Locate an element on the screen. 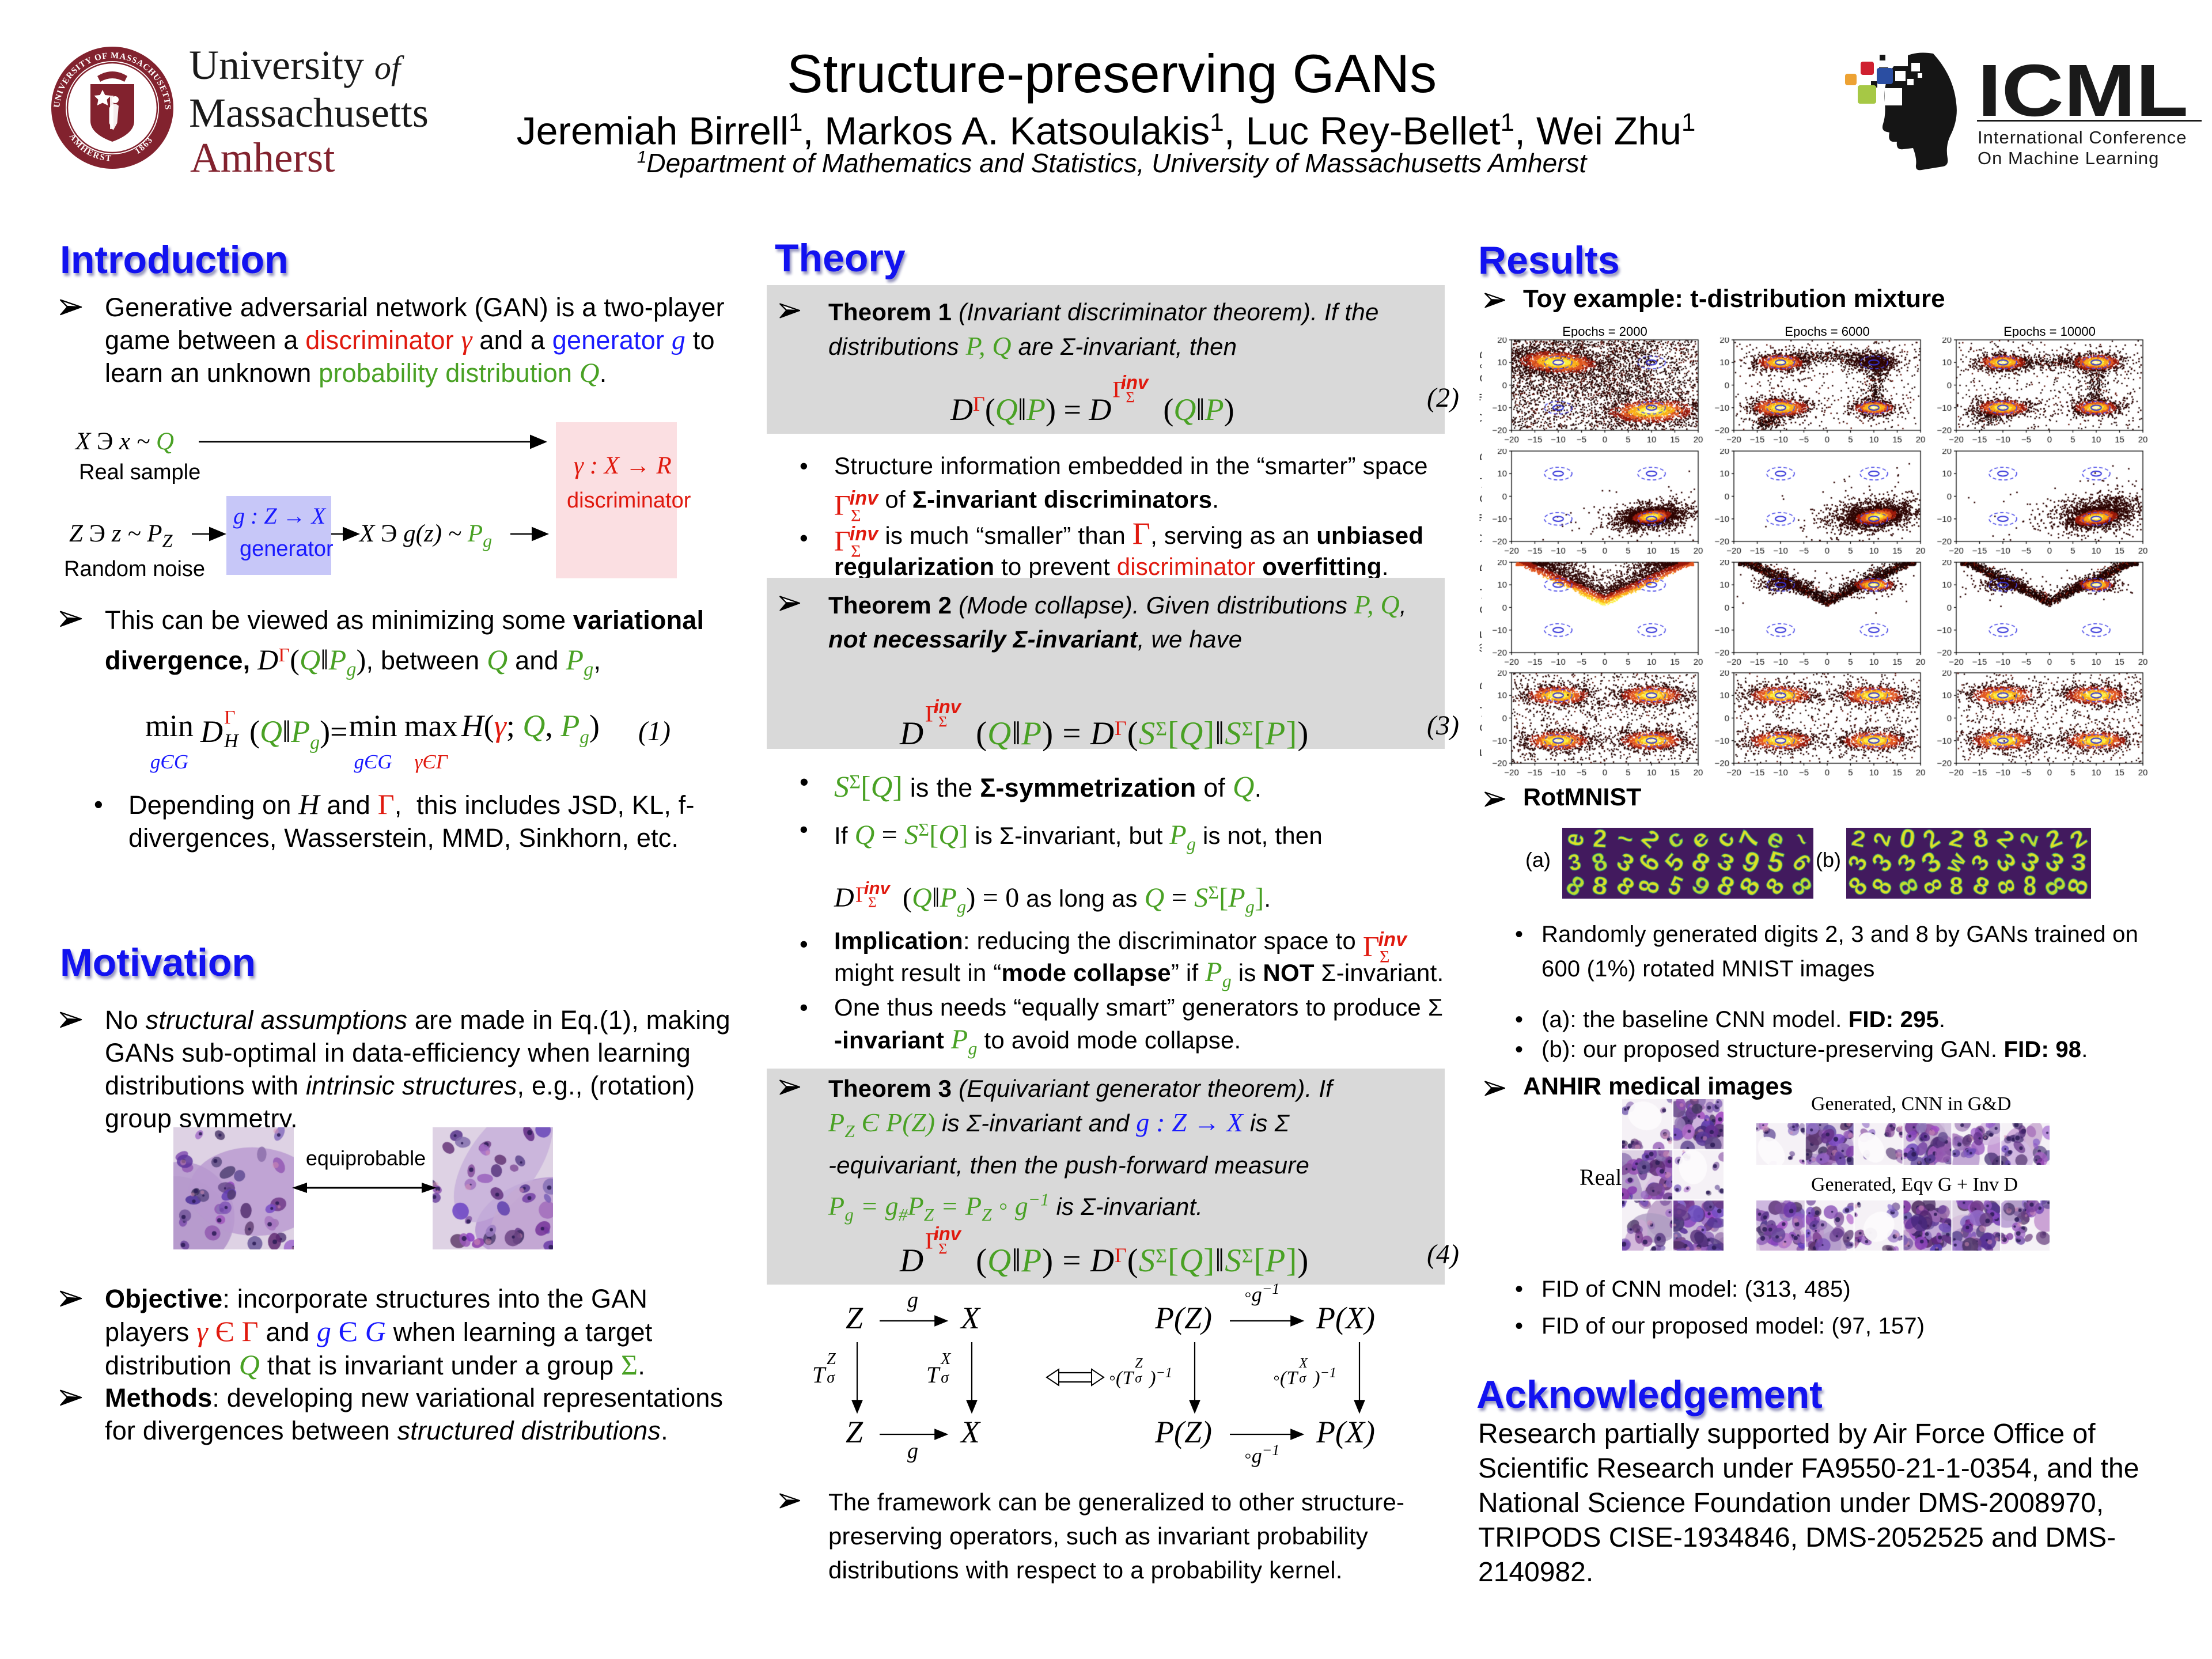  svg-text: On Machine Learning is located at coordinates (2068, 158).